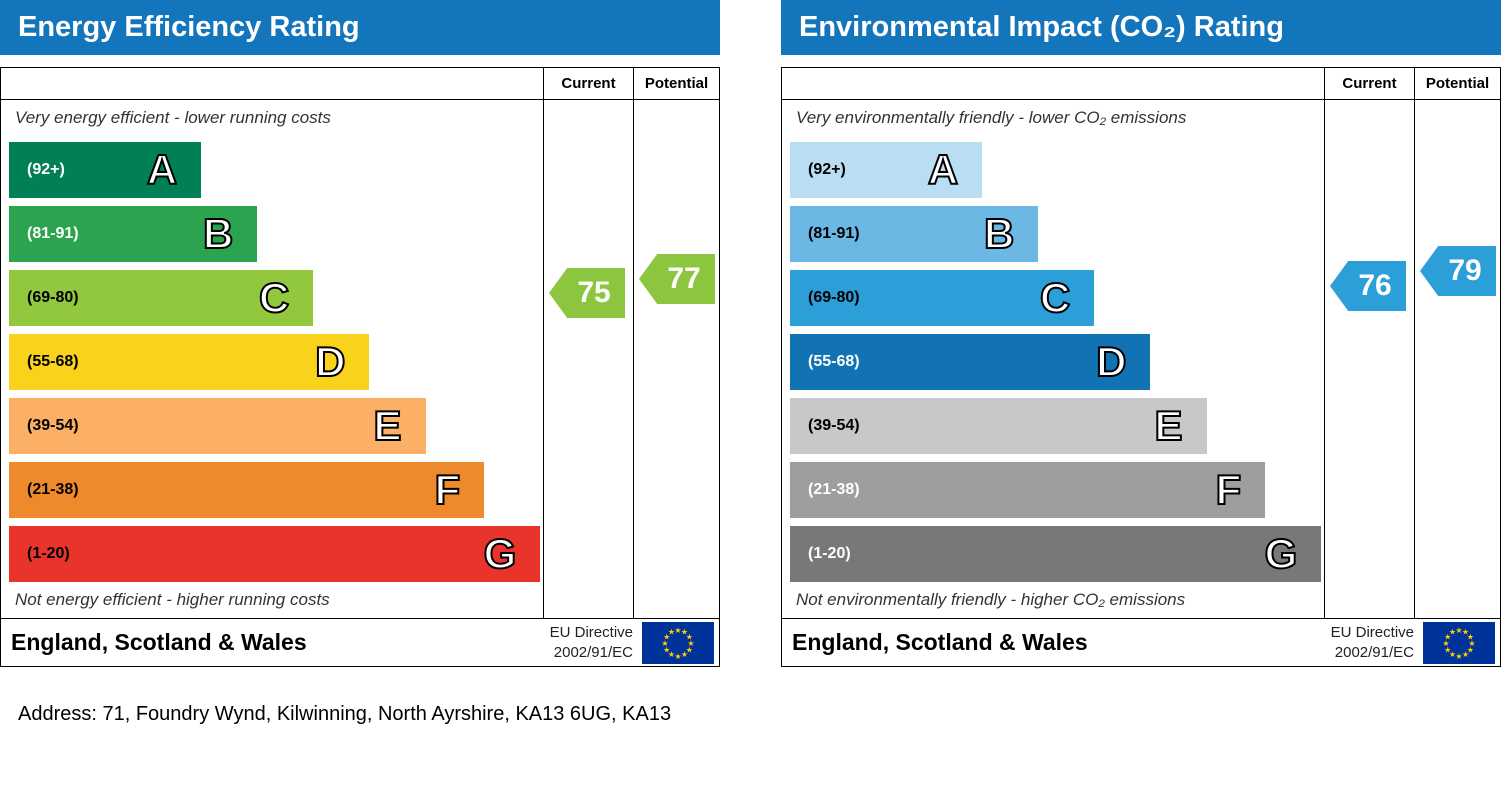 The width and height of the screenshot is (1501, 805). I want to click on potential-rating-arrow: 77, so click(677, 279).